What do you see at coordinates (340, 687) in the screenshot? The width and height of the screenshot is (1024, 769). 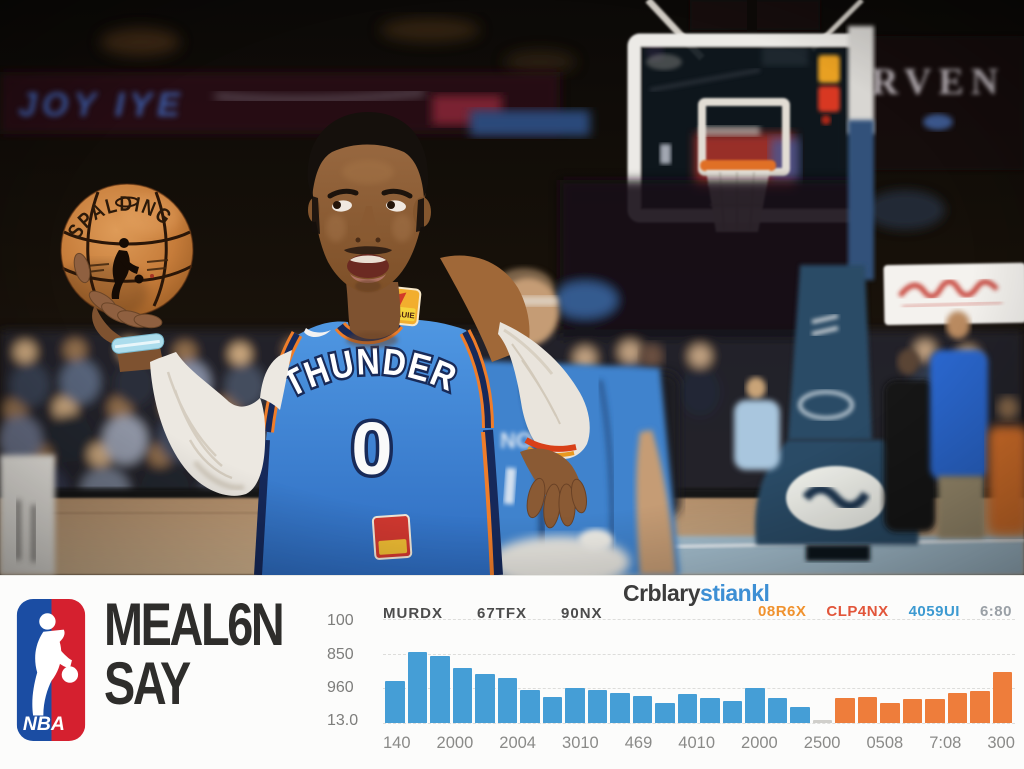 I see `y-tick-label: 960` at bounding box center [340, 687].